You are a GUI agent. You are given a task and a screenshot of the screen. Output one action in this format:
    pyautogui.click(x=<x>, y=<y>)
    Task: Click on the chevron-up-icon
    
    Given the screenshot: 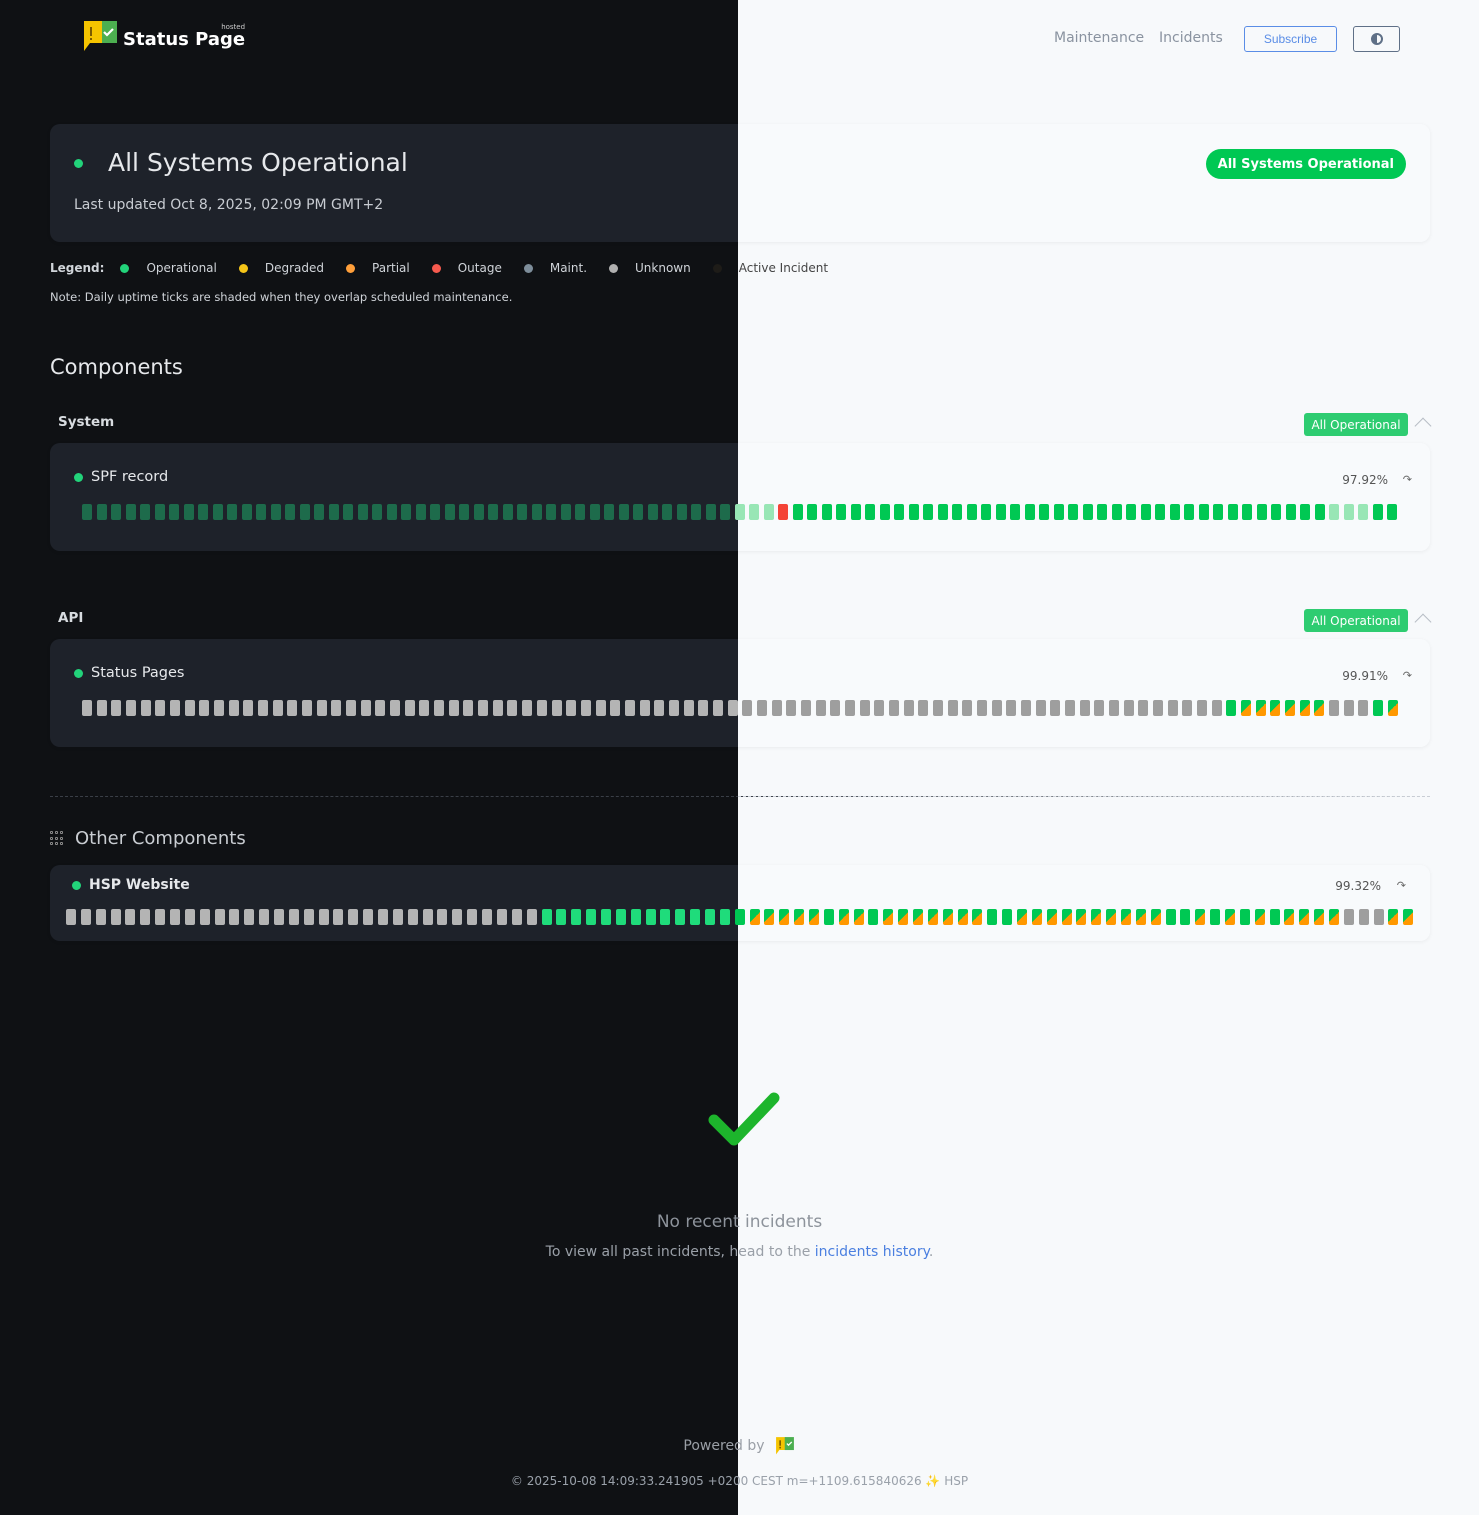 What is the action you would take?
    pyautogui.click(x=1423, y=426)
    